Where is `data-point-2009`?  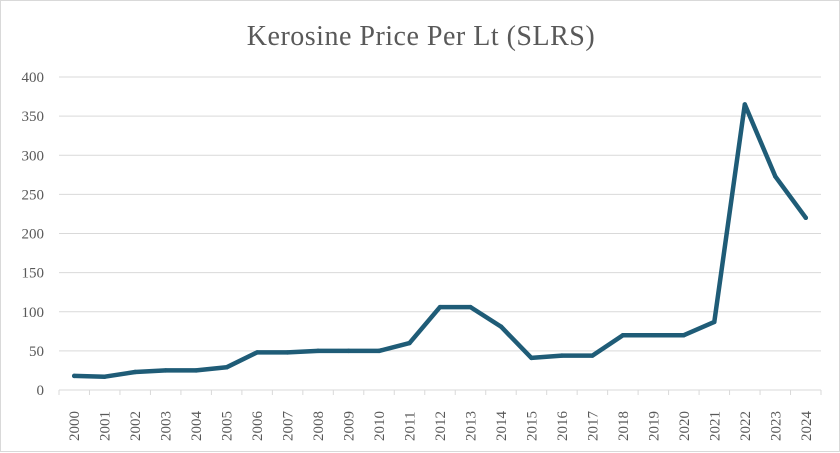
data-point-2009 is located at coordinates (348, 351).